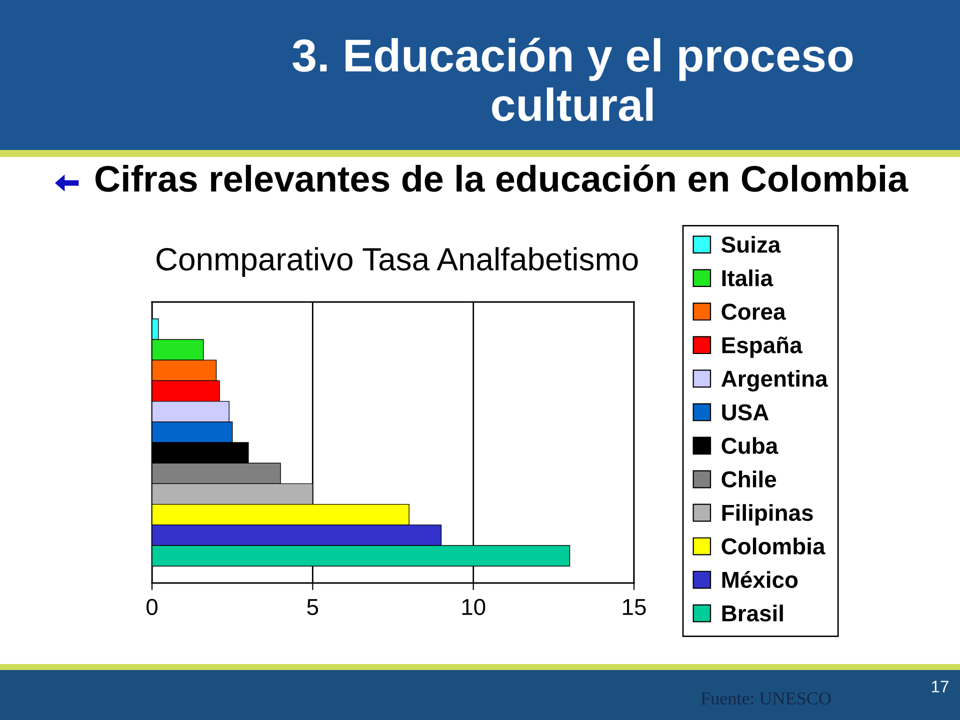 The height and width of the screenshot is (720, 960). What do you see at coordinates (774, 546) in the screenshot?
I see `legend-label: Colombia` at bounding box center [774, 546].